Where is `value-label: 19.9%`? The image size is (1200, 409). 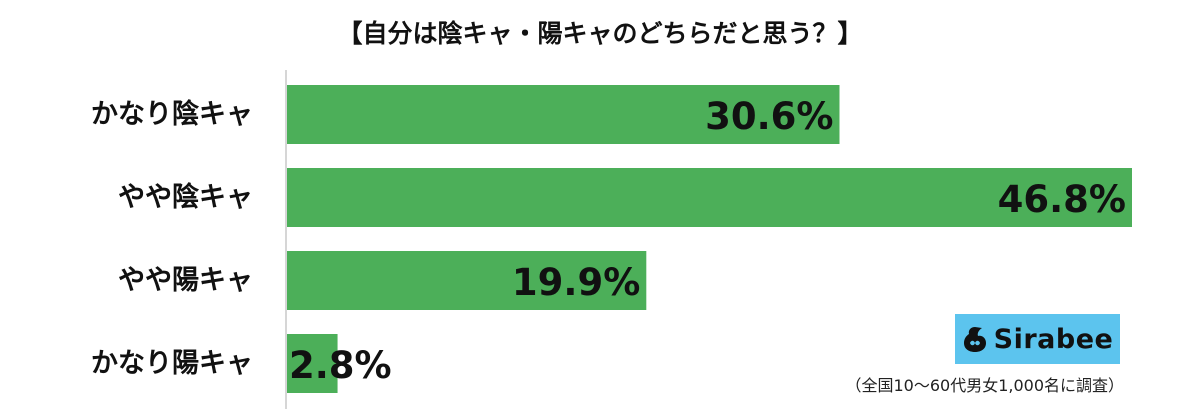
value-label: 19.9% is located at coordinates (576, 282).